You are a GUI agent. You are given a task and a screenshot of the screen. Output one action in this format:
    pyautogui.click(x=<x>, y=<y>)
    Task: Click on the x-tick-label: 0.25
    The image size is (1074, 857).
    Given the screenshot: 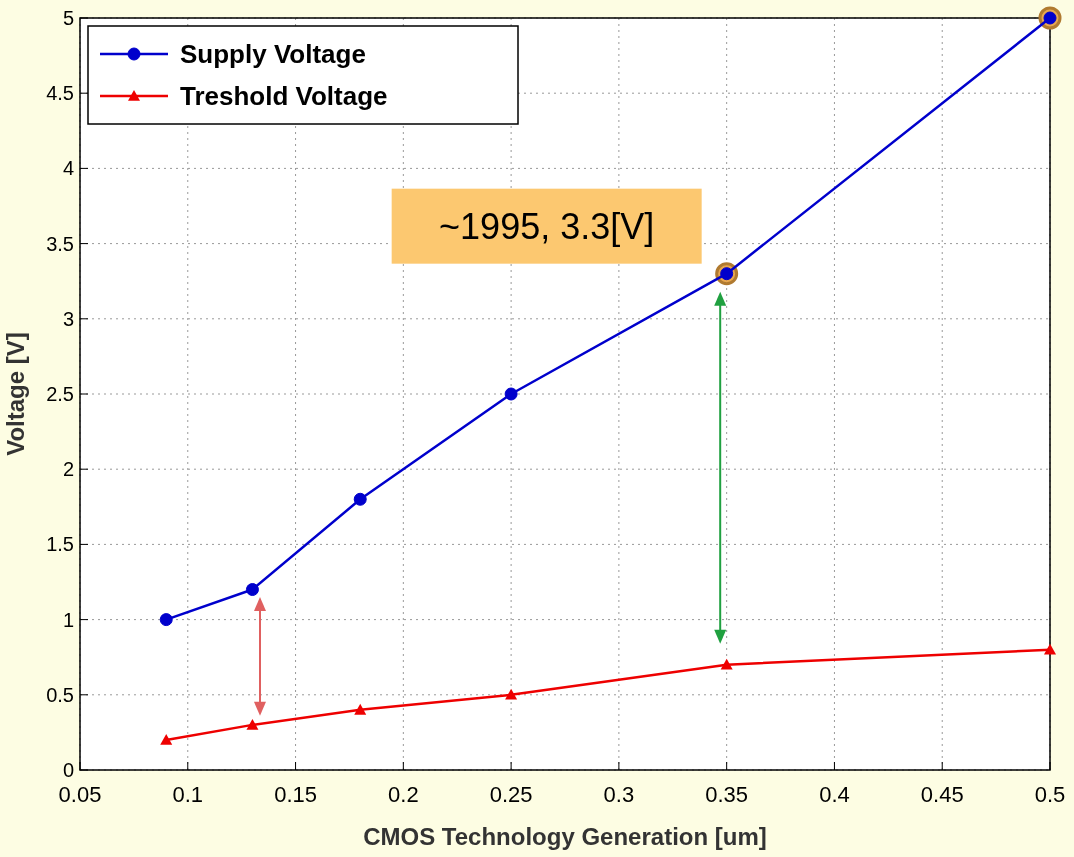 What is the action you would take?
    pyautogui.click(x=511, y=794)
    